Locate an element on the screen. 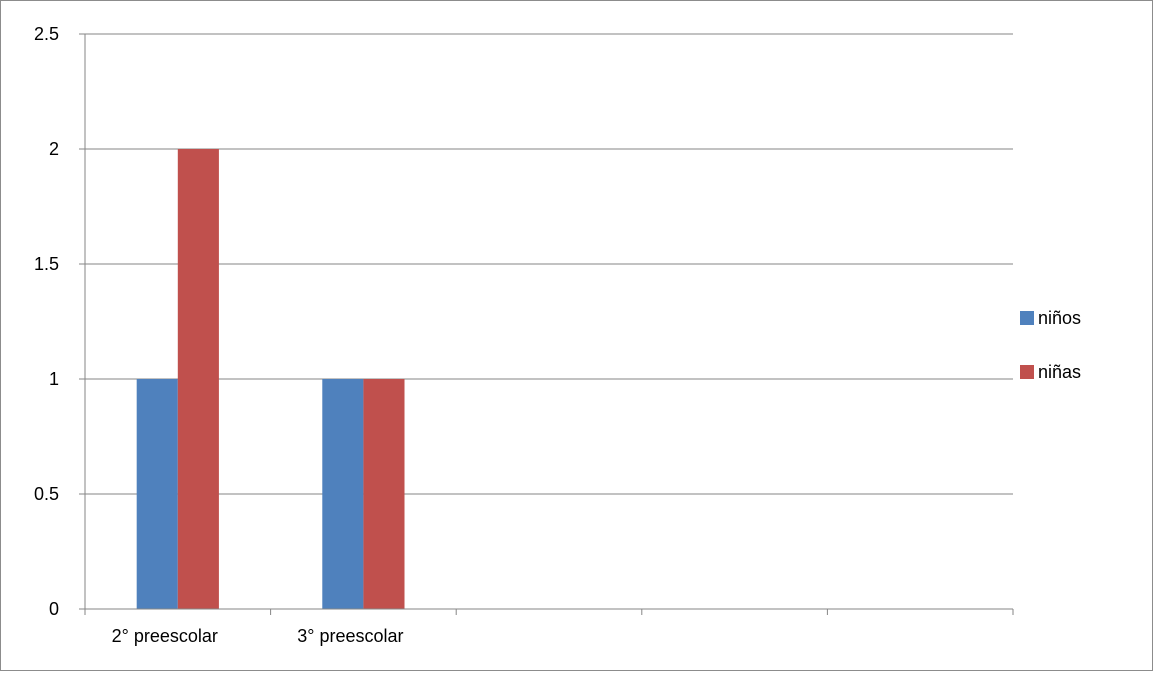  y-tick-label: 1.5 is located at coordinates (46, 264).